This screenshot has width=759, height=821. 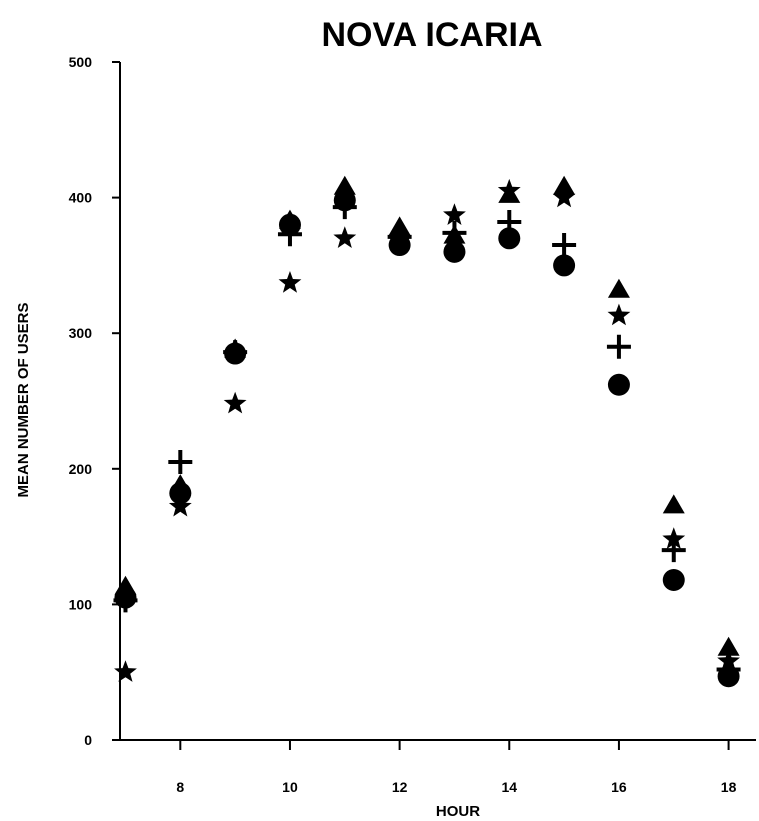 I want to click on x-tick-label: 16, so click(x=619, y=787).